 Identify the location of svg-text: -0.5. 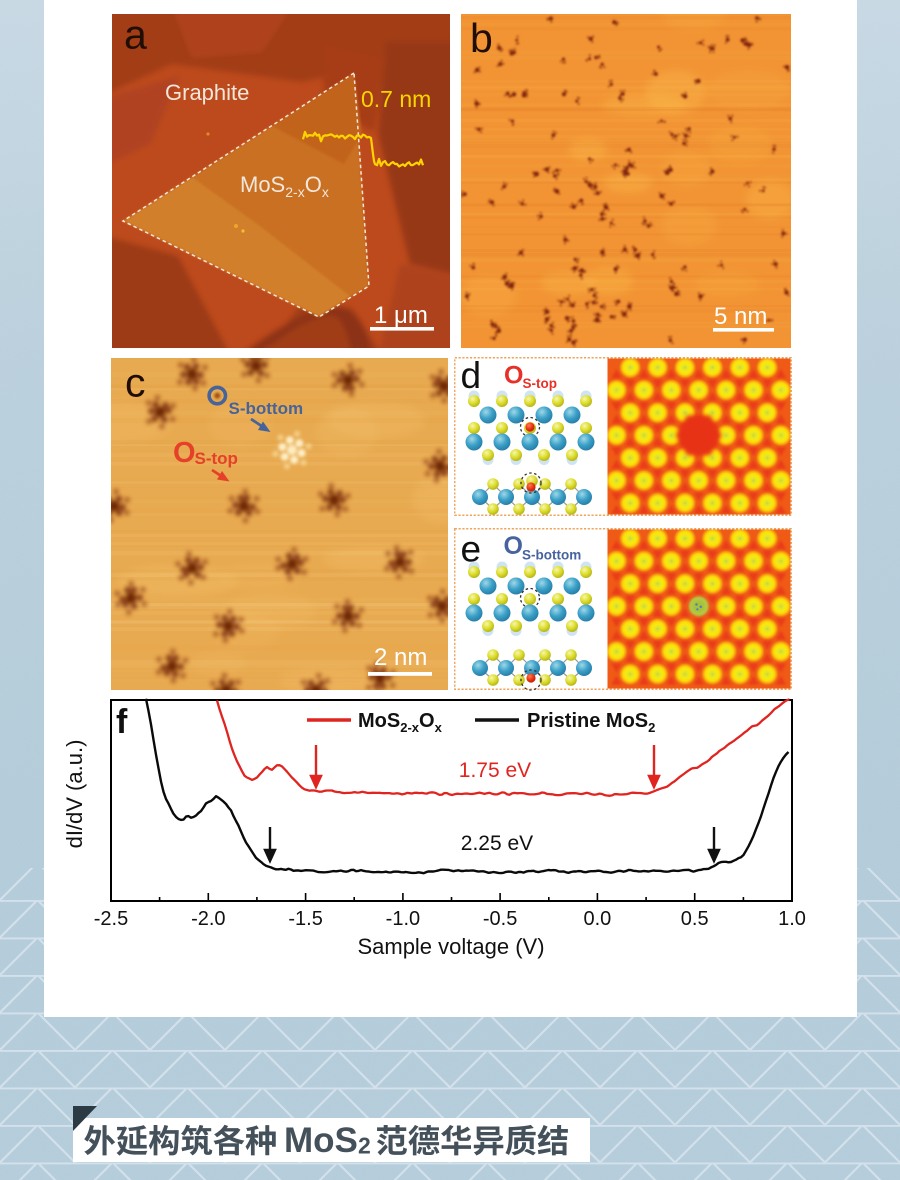
(500, 919).